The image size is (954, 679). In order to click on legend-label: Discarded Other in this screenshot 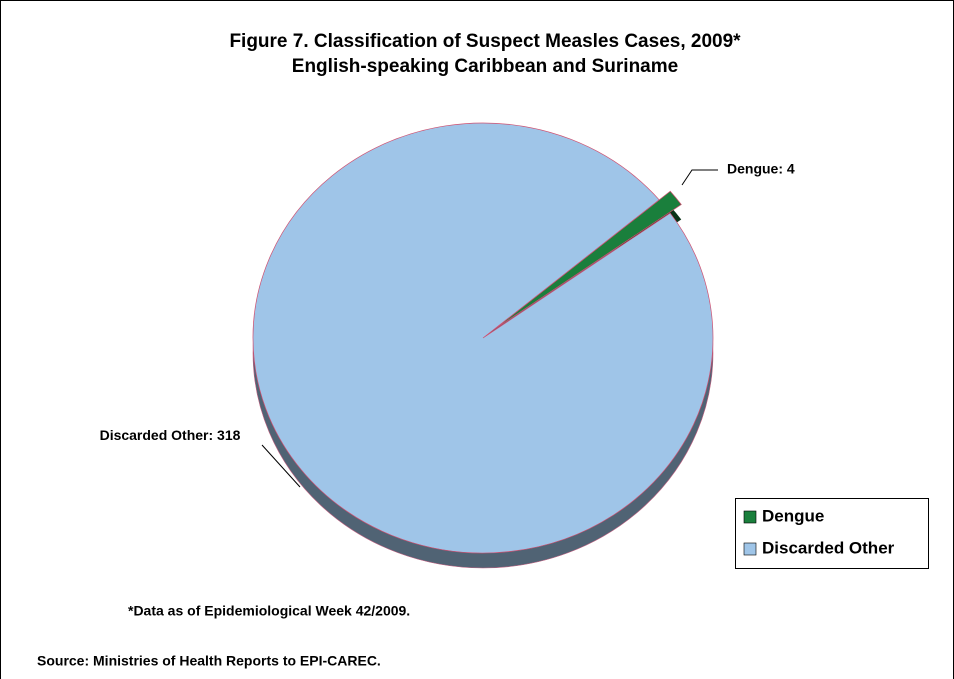, I will do `click(828, 547)`.